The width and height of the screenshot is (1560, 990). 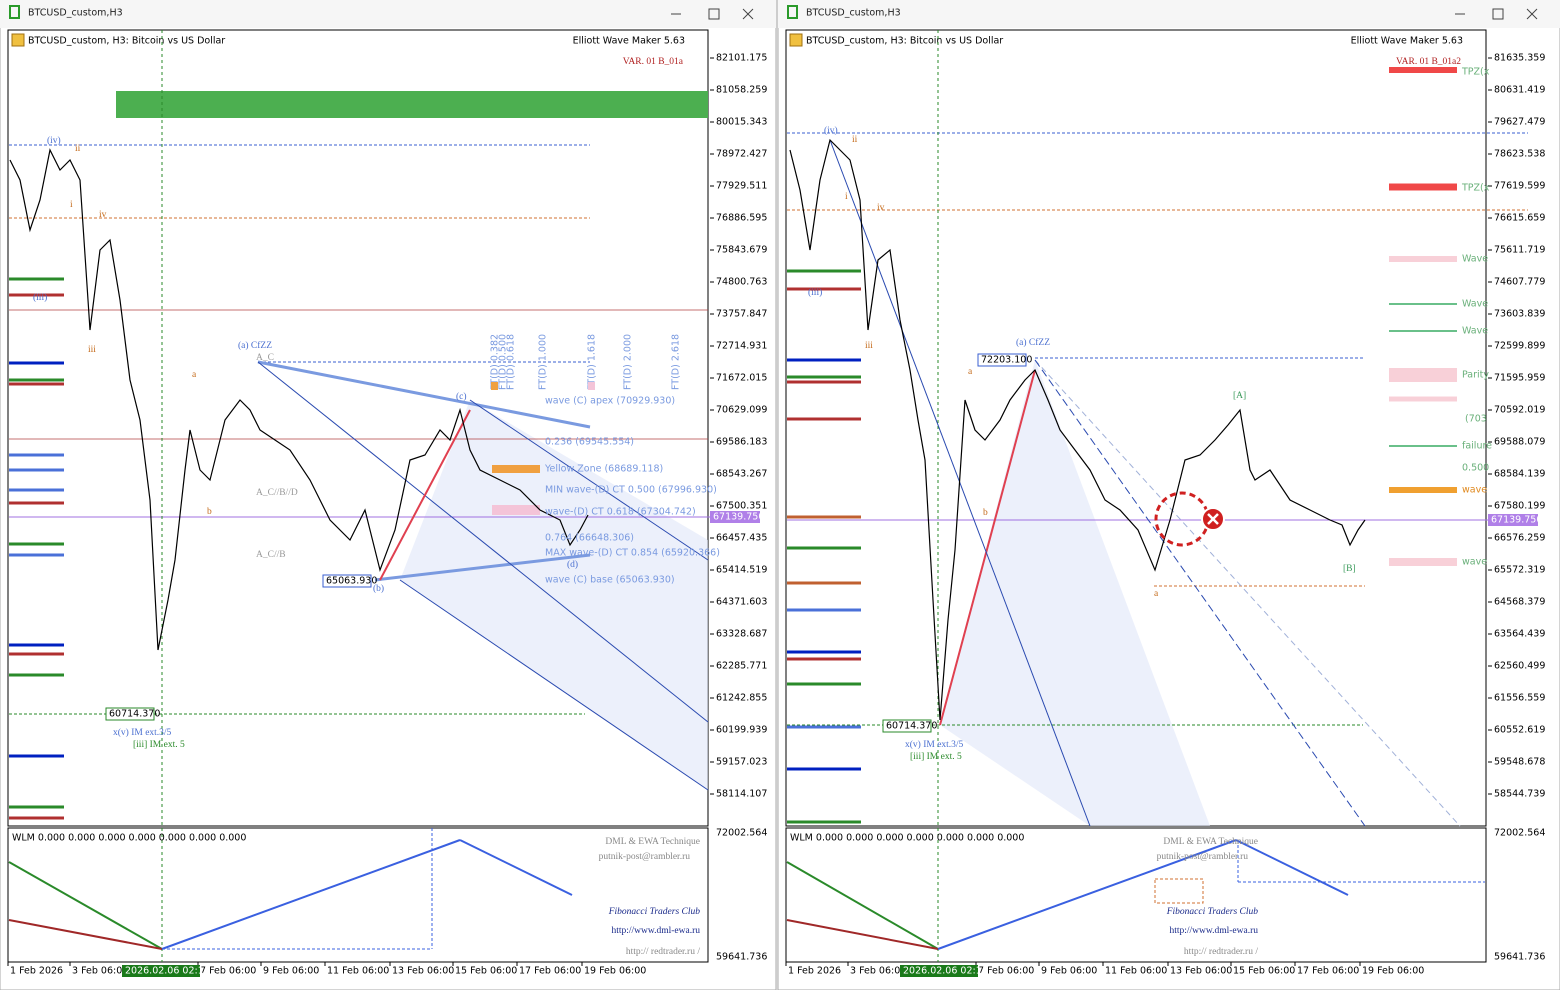 I want to click on date-label: 13 Feb 06:00, so click(x=1201, y=971).